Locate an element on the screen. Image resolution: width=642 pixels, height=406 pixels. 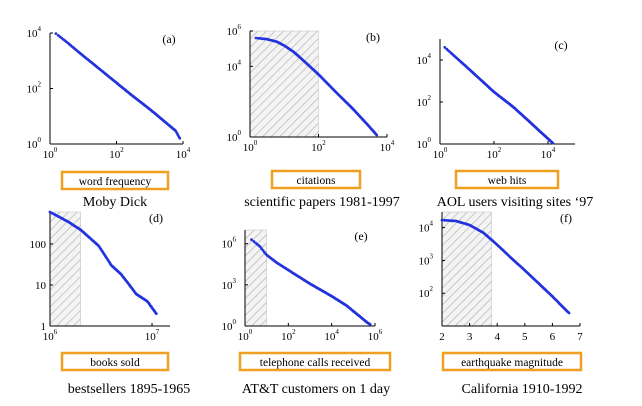
panel-caption: bestsellers 1895-1965 is located at coordinates (129, 389).